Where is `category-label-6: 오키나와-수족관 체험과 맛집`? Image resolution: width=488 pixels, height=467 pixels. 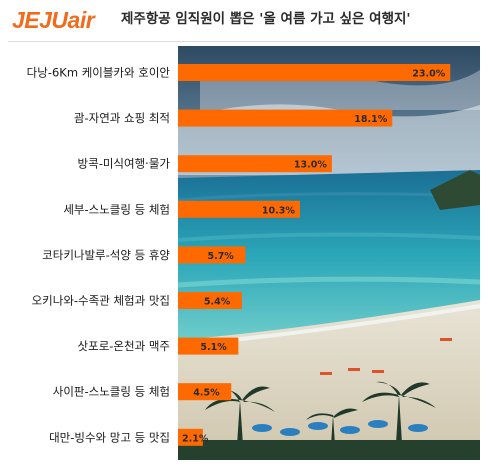
category-label-6: 오키나와-수족관 체험과 맛집 is located at coordinates (101, 301).